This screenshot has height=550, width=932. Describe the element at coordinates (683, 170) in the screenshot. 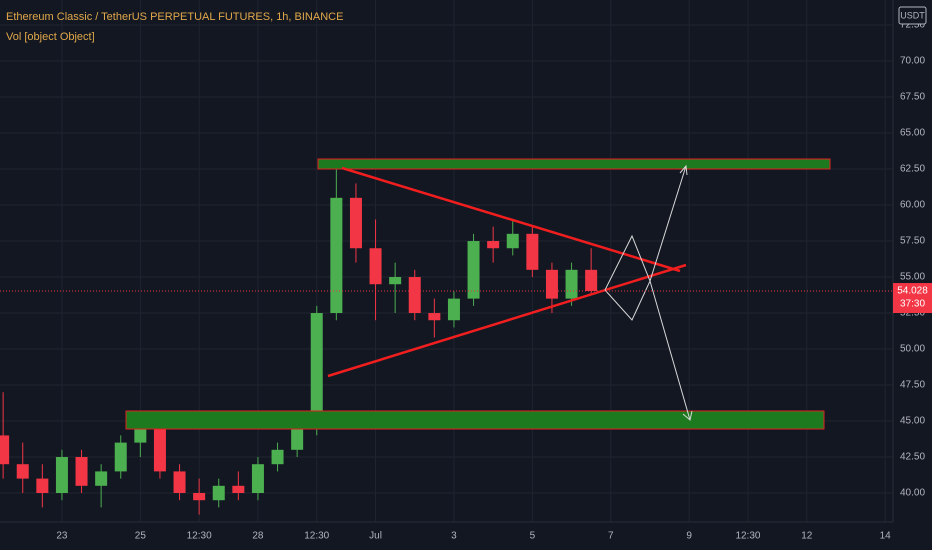

I see `bull-arrowhead` at that location.